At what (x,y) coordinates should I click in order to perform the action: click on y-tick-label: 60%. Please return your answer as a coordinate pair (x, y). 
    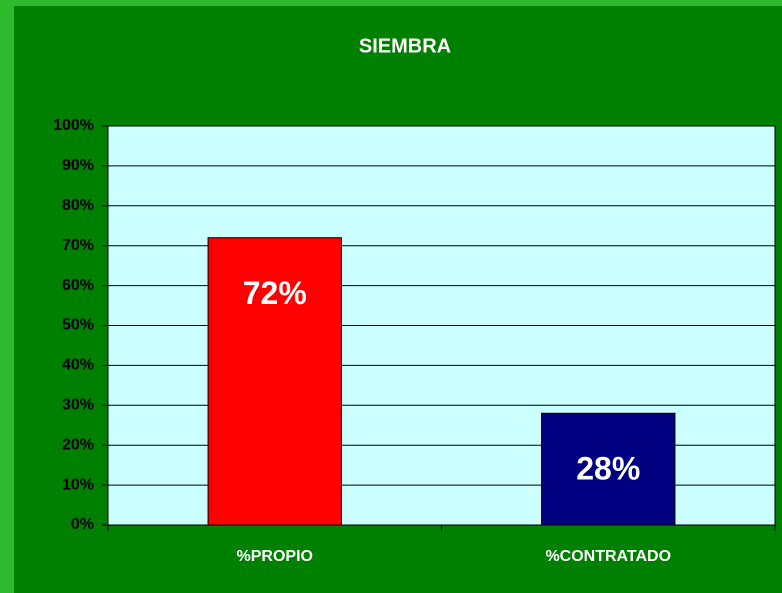
    Looking at the image, I should click on (78, 285).